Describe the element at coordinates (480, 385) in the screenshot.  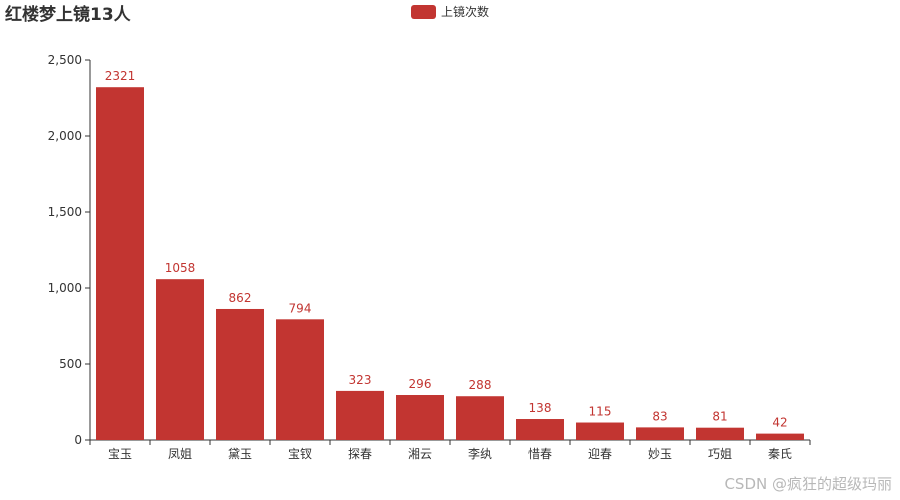
I see `bar-value-label: 288` at that location.